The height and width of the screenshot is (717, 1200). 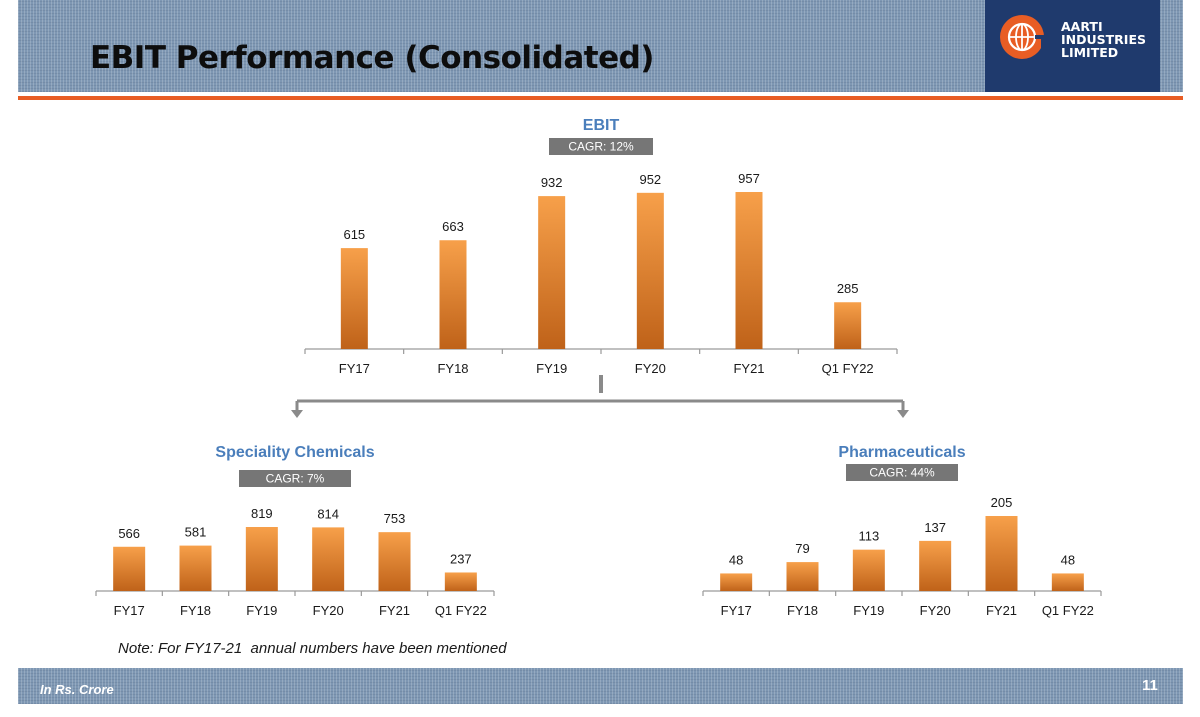 I want to click on speciality-category-label: FY21, so click(x=394, y=610).